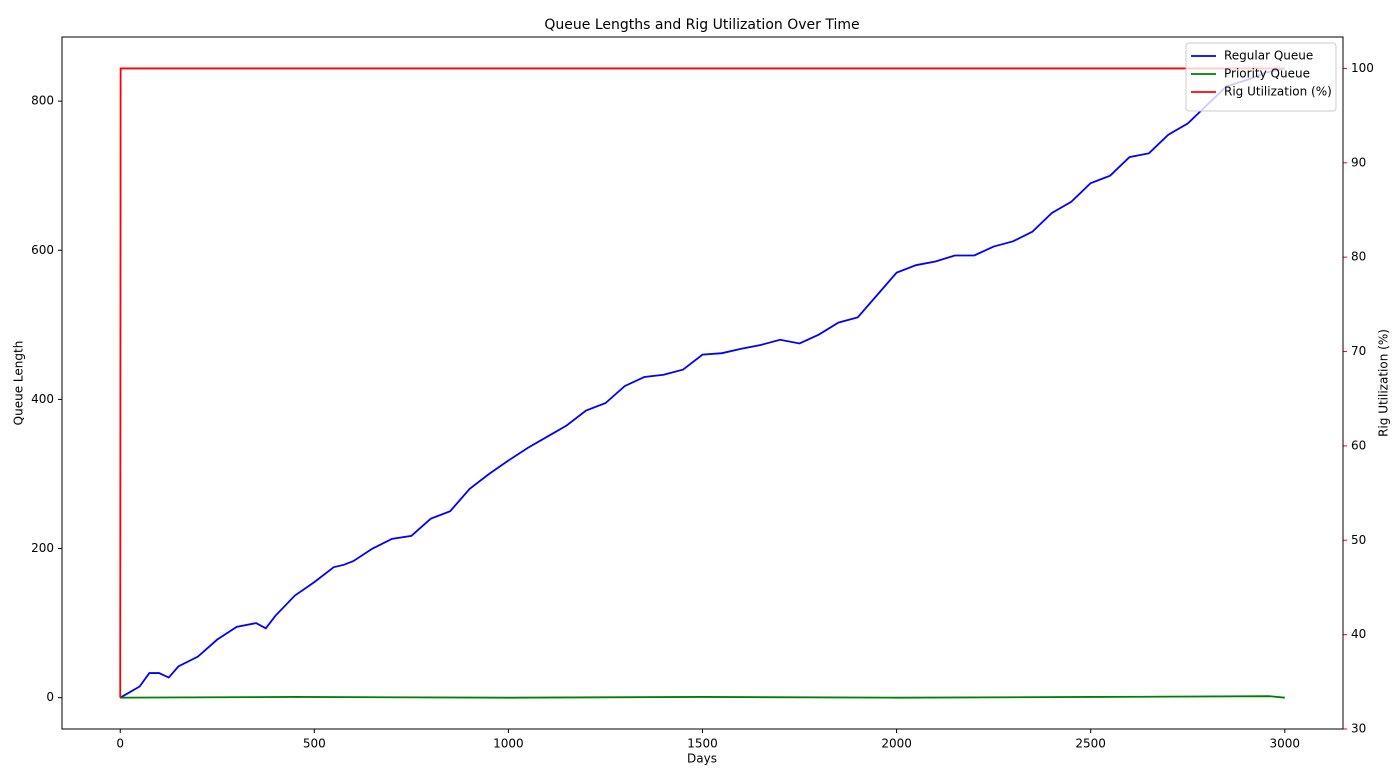  I want to click on y2-tick-label: 80, so click(1358, 257).